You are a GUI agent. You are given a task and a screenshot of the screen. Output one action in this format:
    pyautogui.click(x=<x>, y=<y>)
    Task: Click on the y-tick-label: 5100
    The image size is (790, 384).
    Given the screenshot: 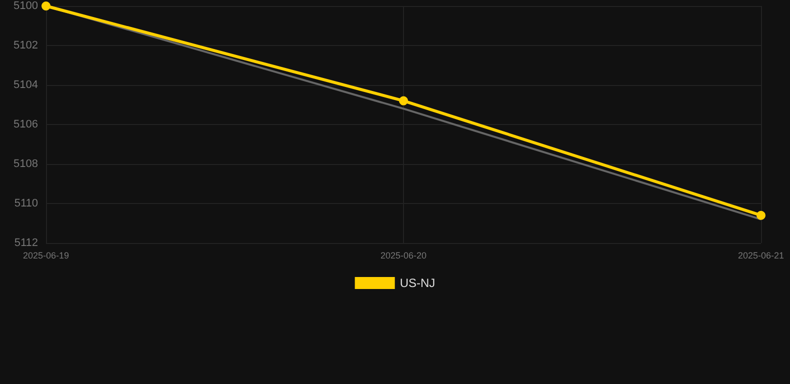 What is the action you would take?
    pyautogui.click(x=26, y=6)
    